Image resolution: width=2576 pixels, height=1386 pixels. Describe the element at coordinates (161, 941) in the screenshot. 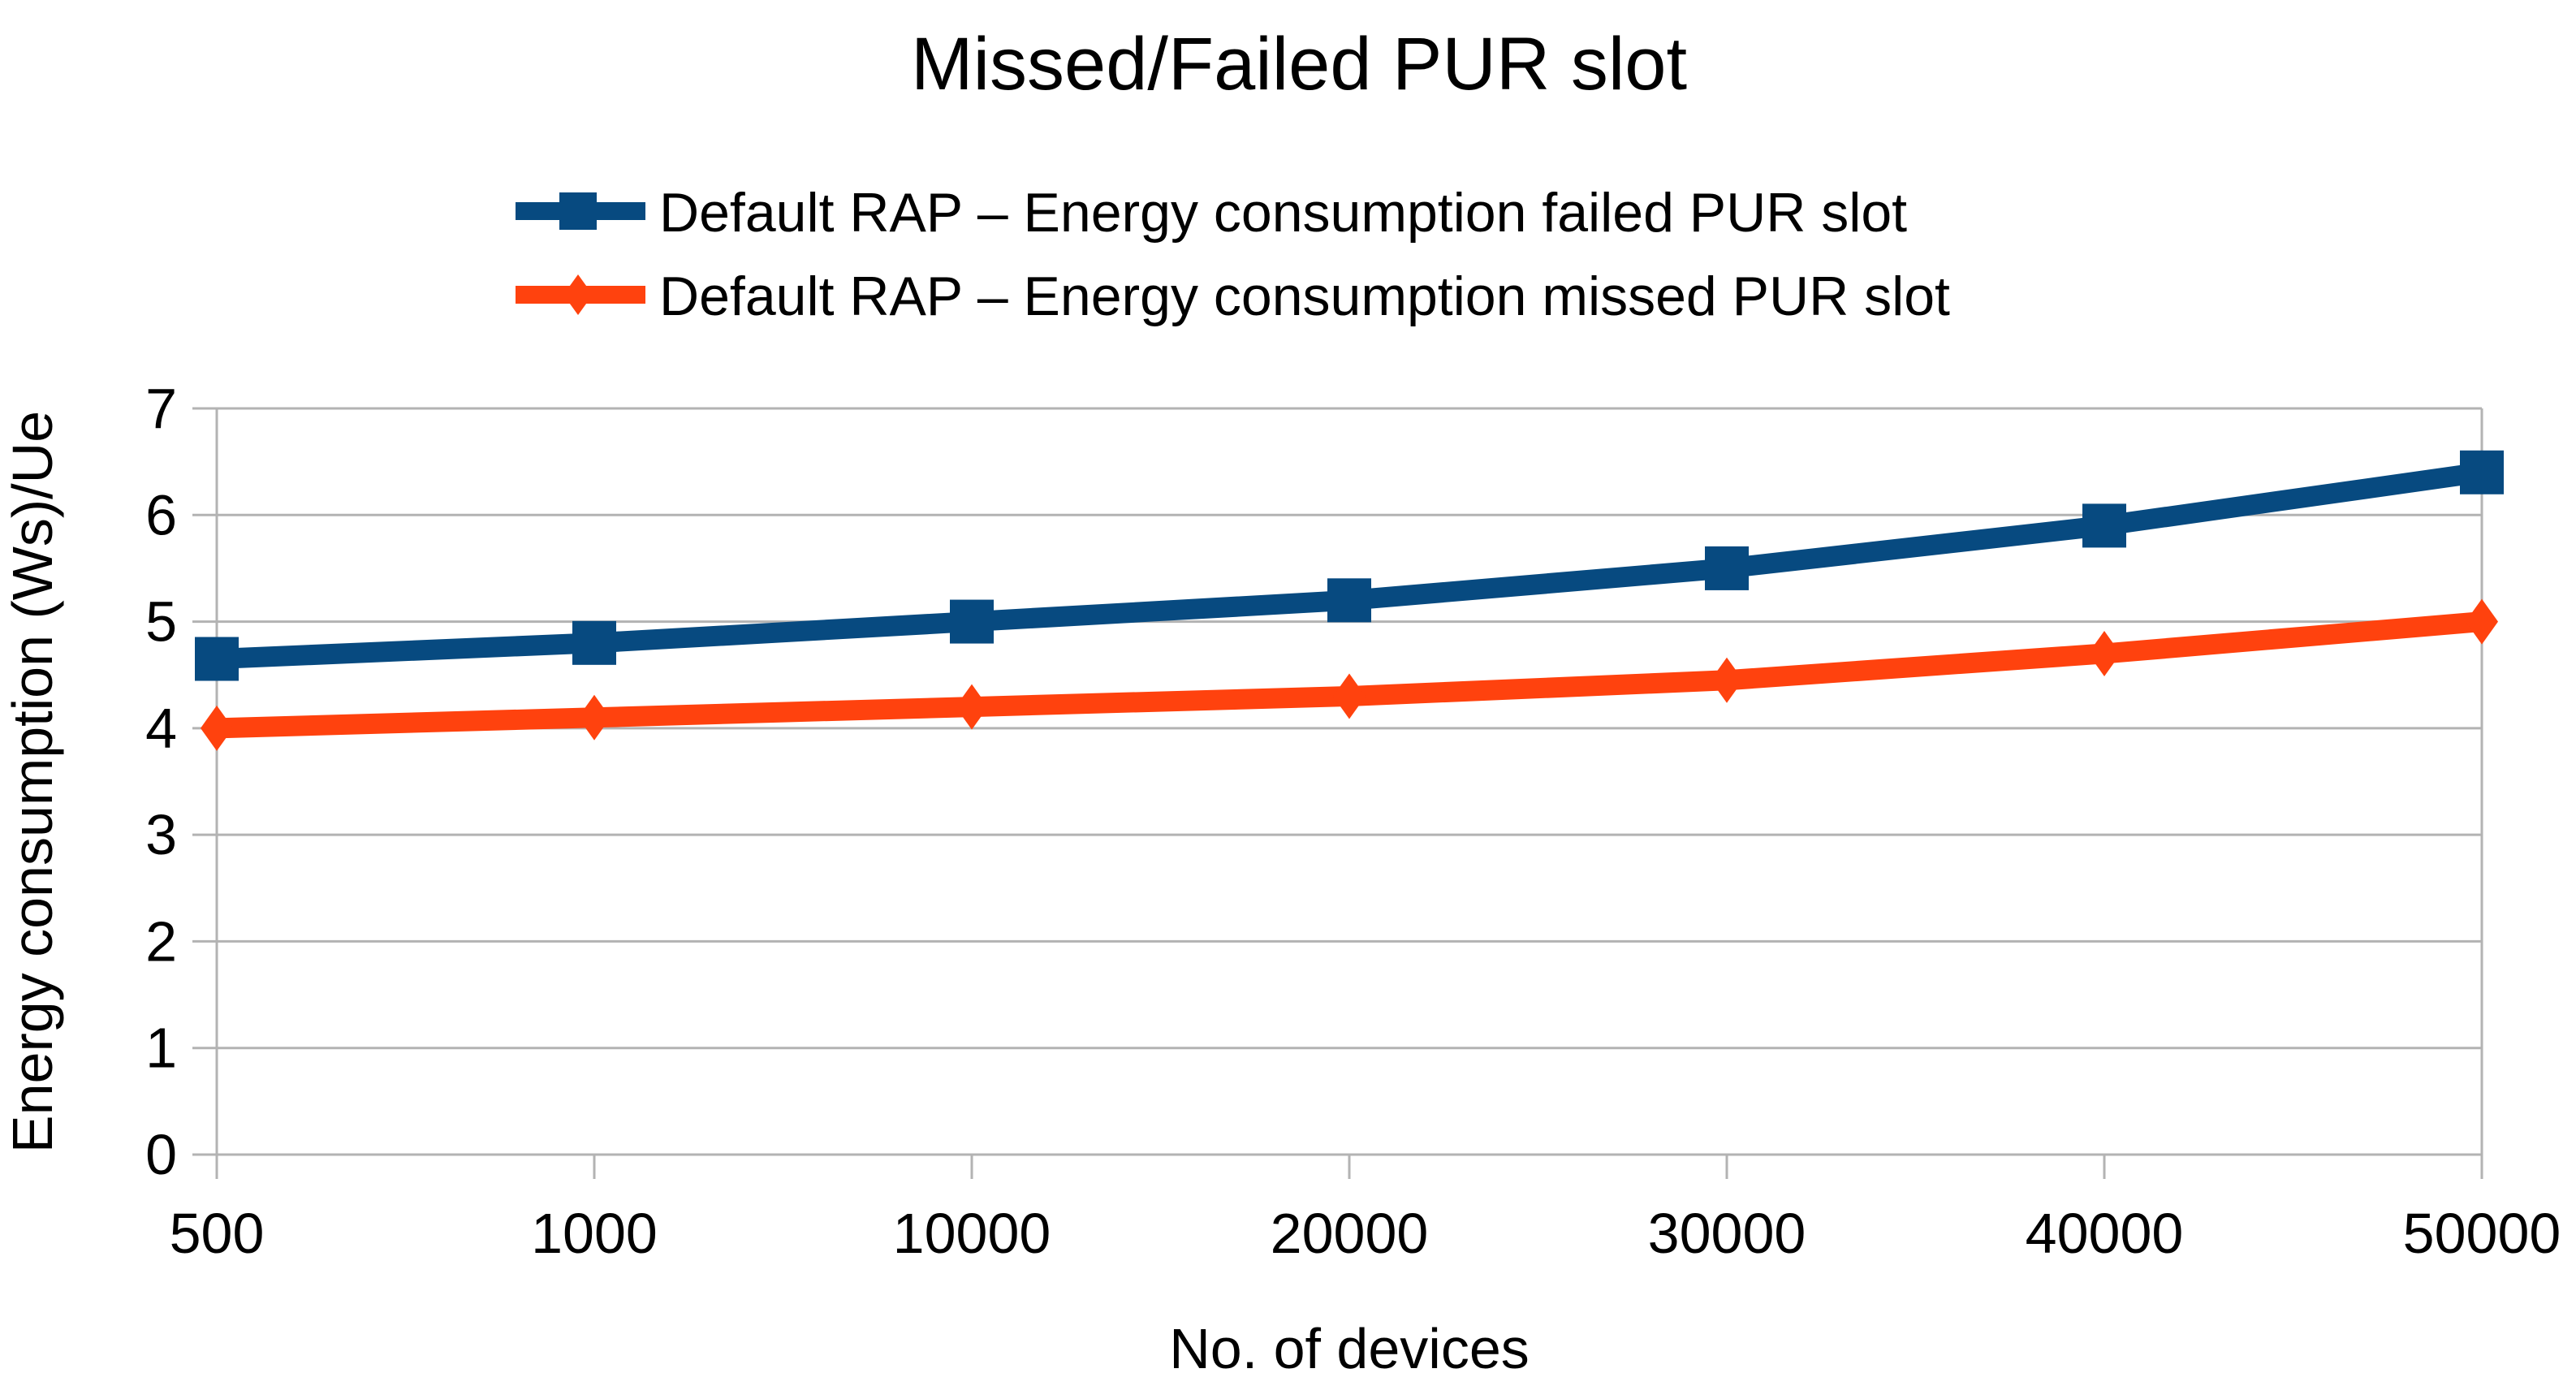

I see `y-tick-label: 2` at that location.